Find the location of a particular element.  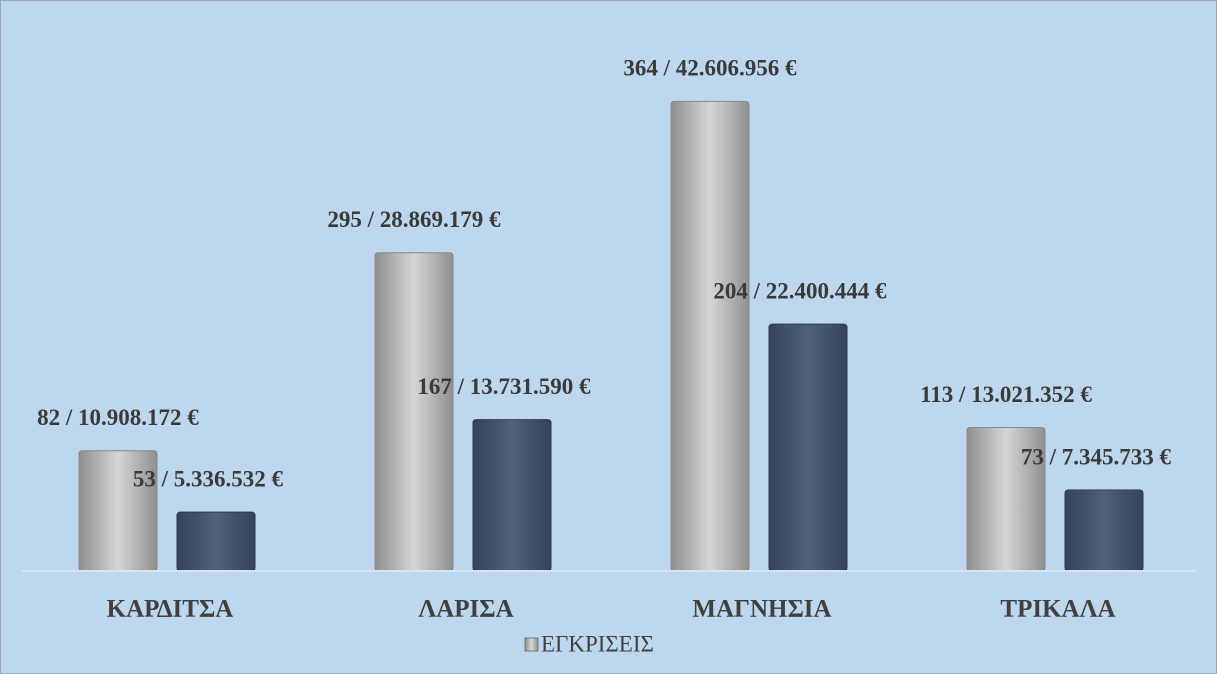

x-tick-label: ΤΡΙΚΑΛΑ is located at coordinates (1057, 609).